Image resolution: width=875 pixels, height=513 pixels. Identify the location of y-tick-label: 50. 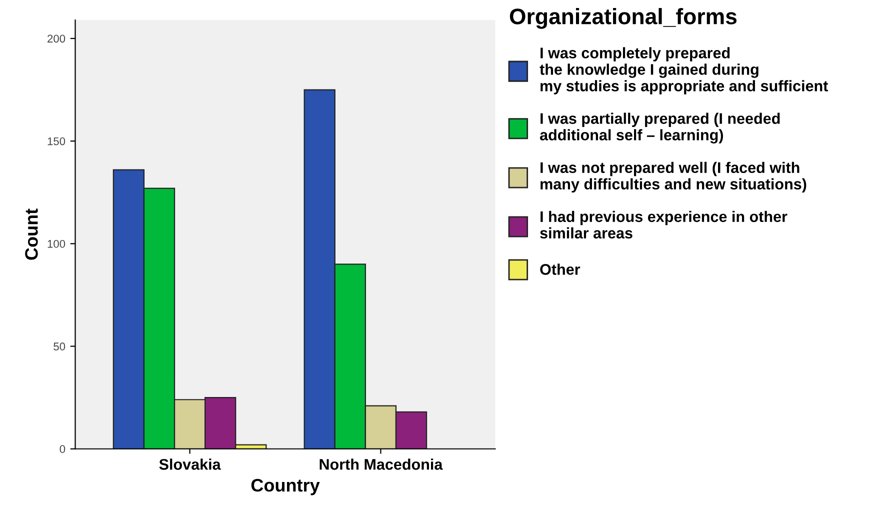
(60, 346).